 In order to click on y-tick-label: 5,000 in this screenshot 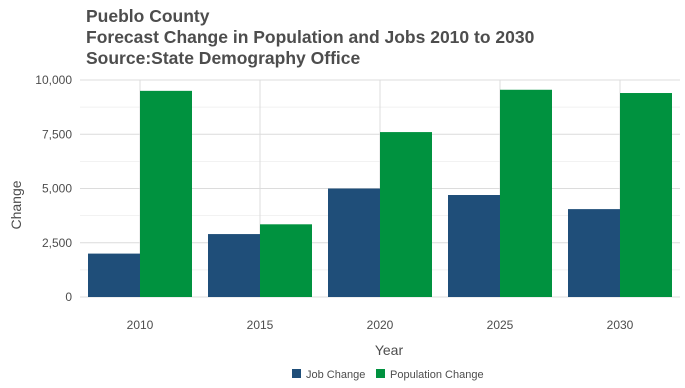, I will do `click(57, 189)`.